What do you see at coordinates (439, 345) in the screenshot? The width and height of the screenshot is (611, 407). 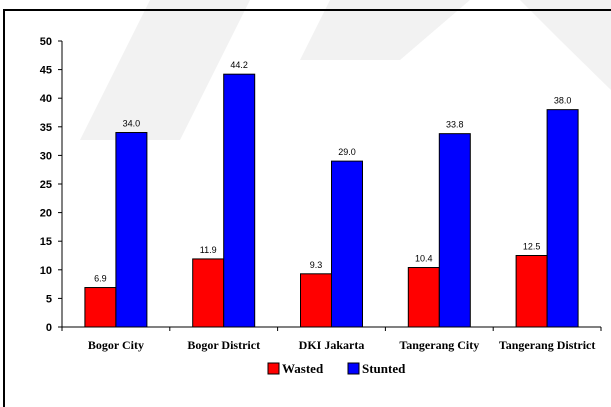 I see `x-category-label: Tangerang City` at bounding box center [439, 345].